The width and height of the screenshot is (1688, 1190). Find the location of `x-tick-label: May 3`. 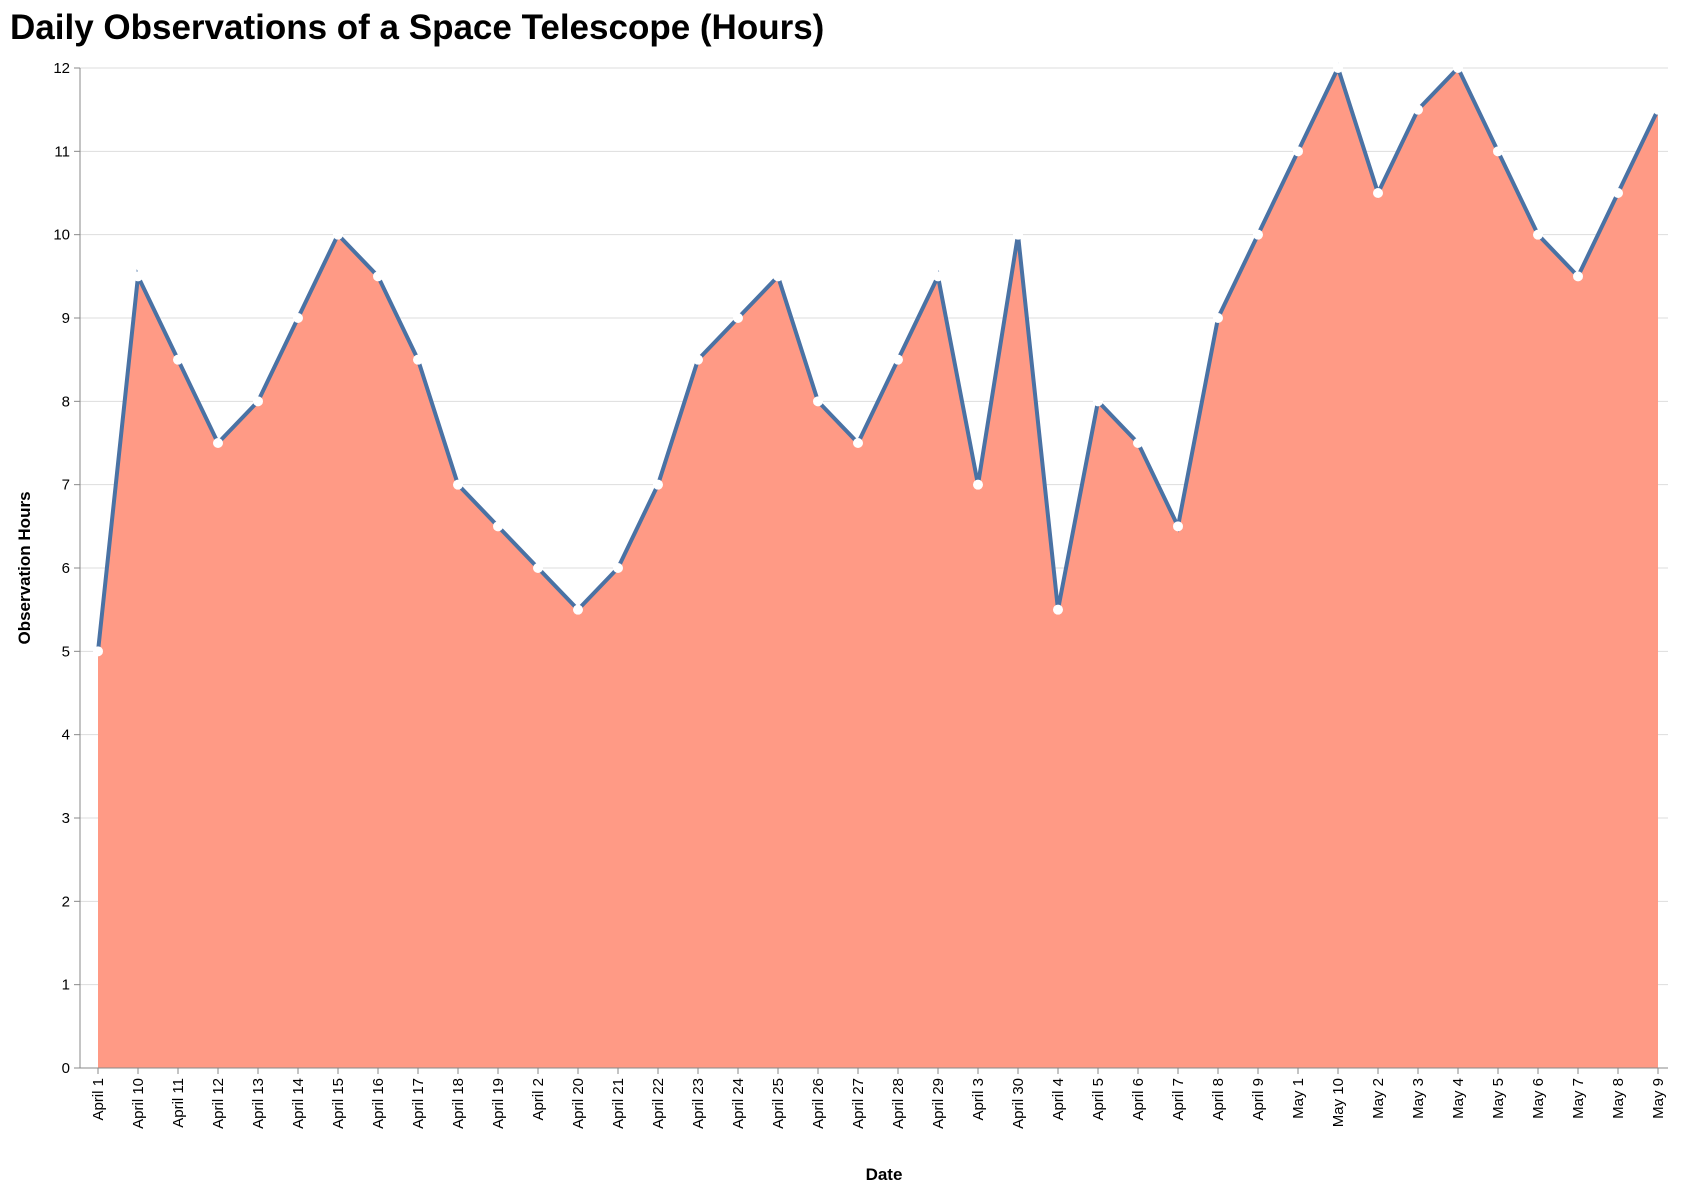

x-tick-label: May 3 is located at coordinates (1418, 1098).